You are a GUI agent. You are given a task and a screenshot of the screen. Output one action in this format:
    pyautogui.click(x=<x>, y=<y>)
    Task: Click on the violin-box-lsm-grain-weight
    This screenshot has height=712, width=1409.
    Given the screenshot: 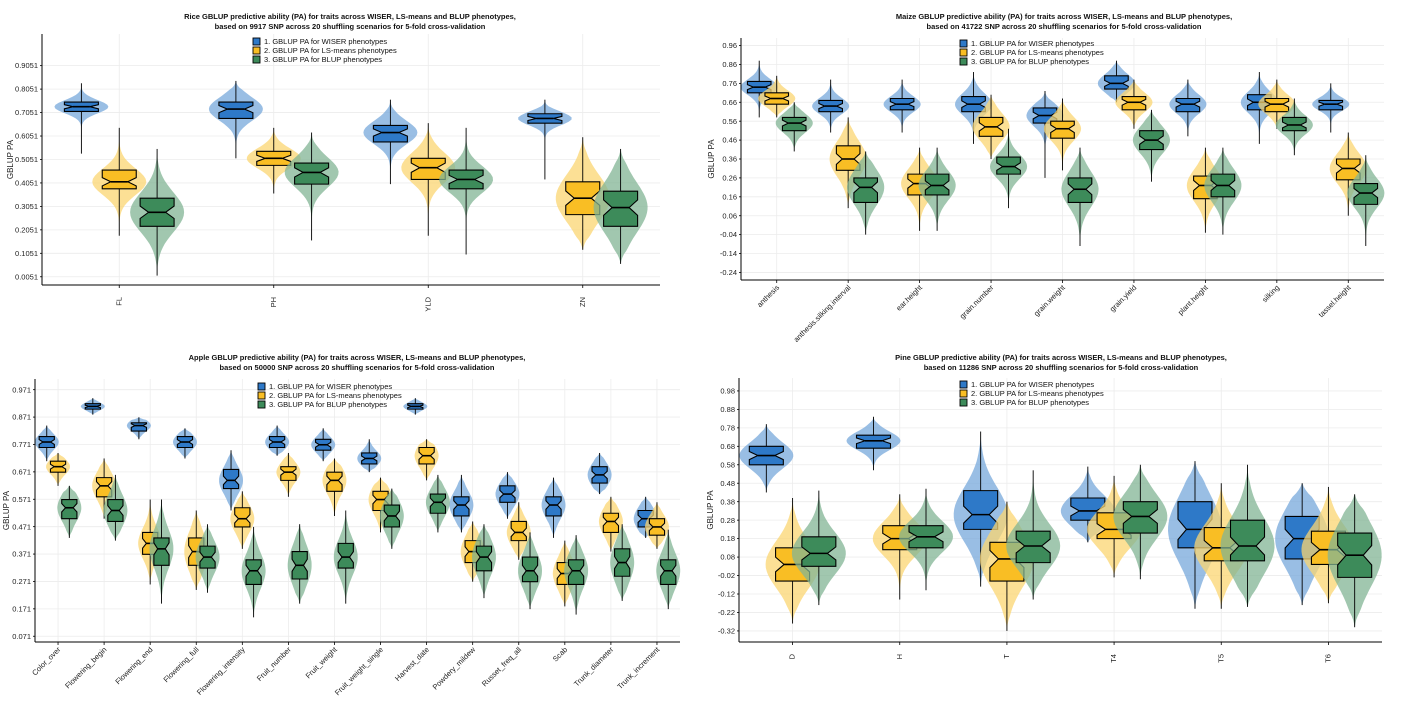 What is the action you would take?
    pyautogui.click(x=1062, y=134)
    